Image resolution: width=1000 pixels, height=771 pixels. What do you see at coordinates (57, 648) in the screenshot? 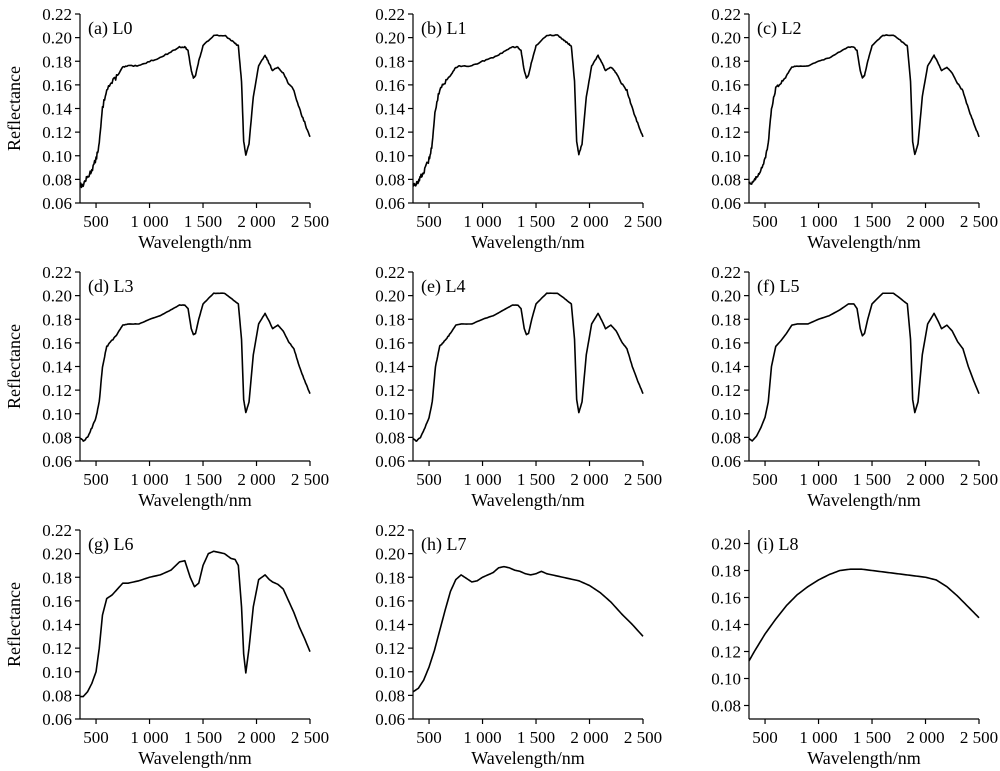
I see `panel-7-ytick-label: 0.12` at bounding box center [57, 648].